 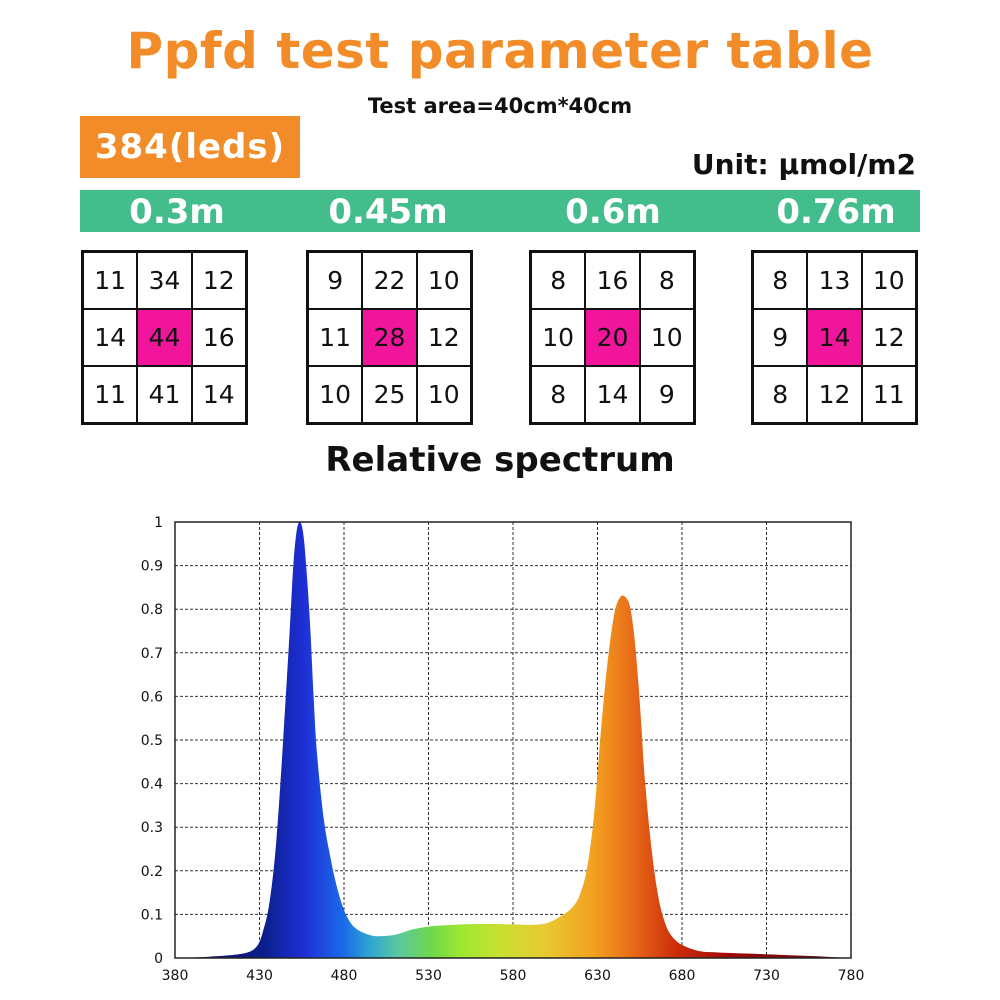 What do you see at coordinates (152, 567) in the screenshot?
I see `y-tick-label: 0.9` at bounding box center [152, 567].